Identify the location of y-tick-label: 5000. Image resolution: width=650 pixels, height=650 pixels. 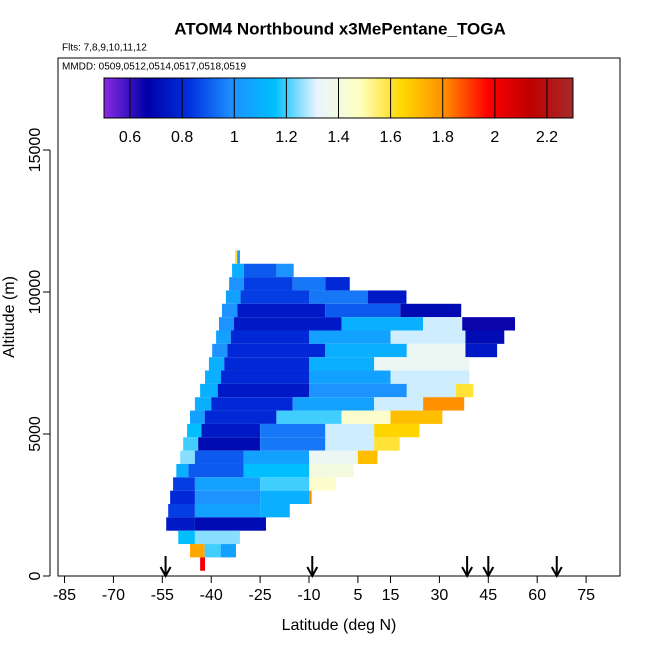
(35, 434).